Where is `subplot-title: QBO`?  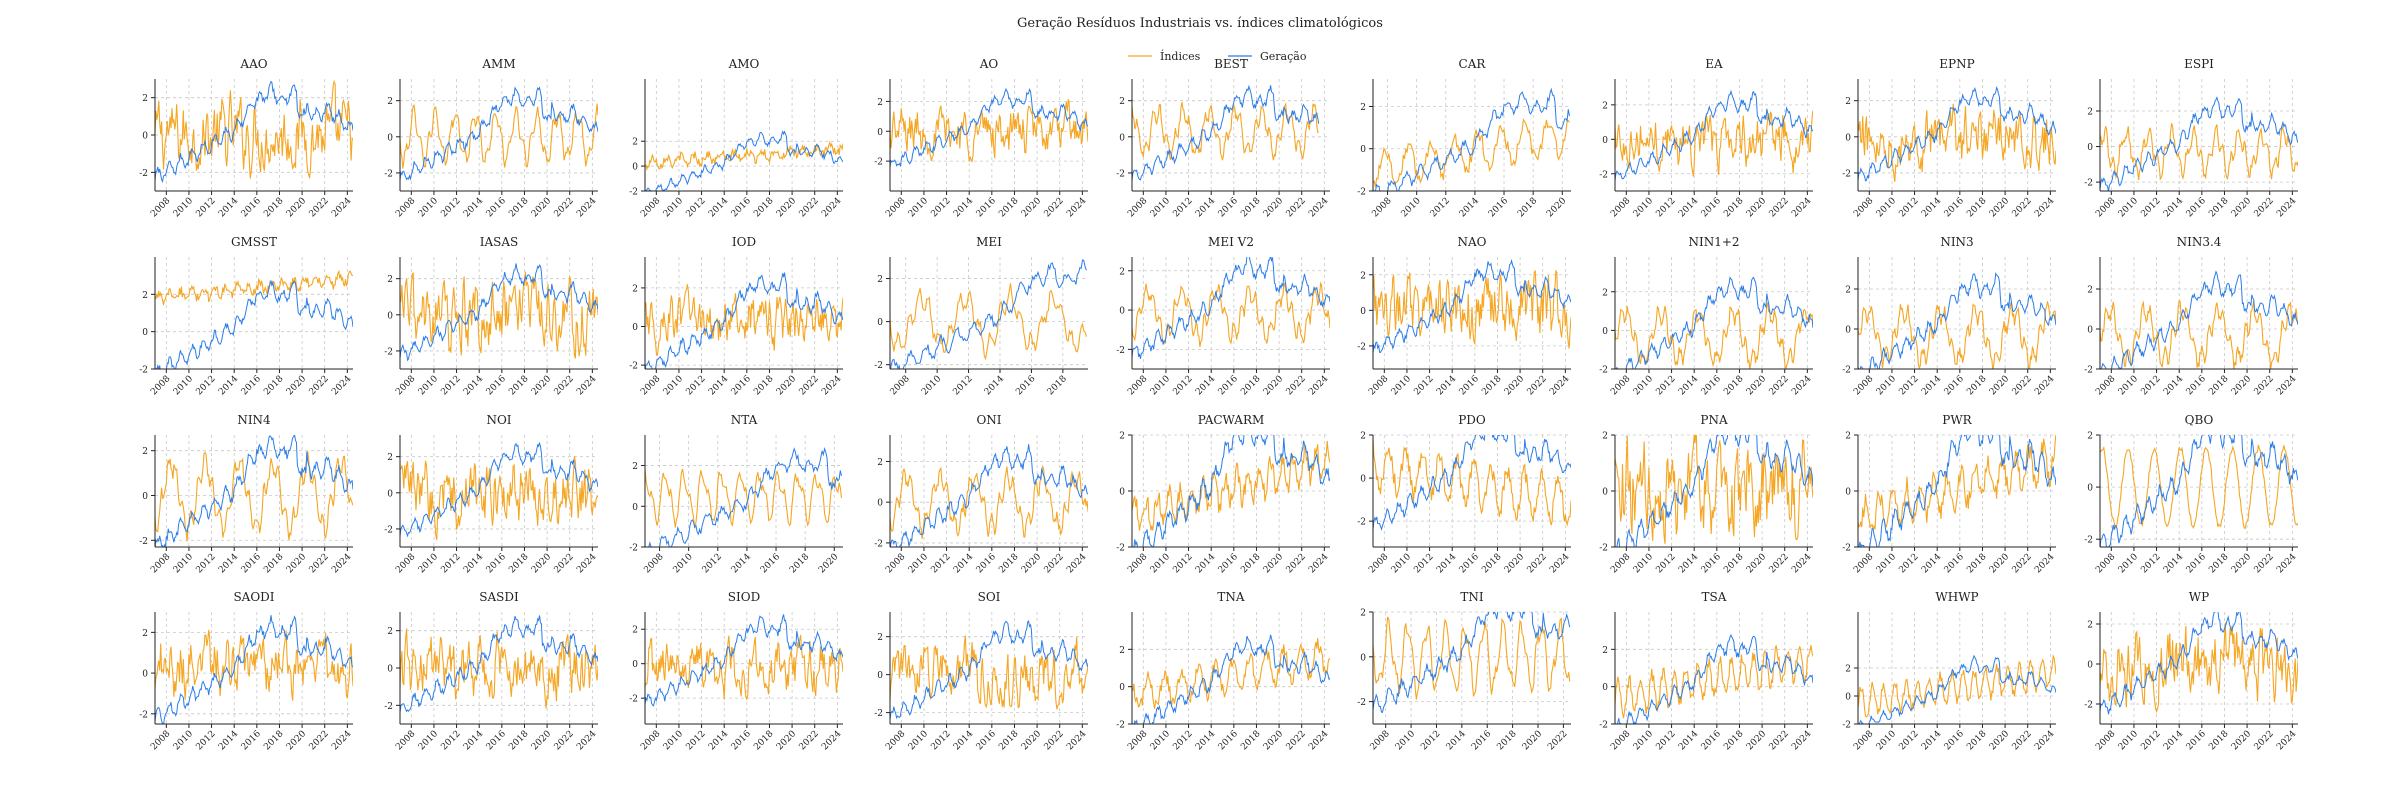 subplot-title: QBO is located at coordinates (2199, 420).